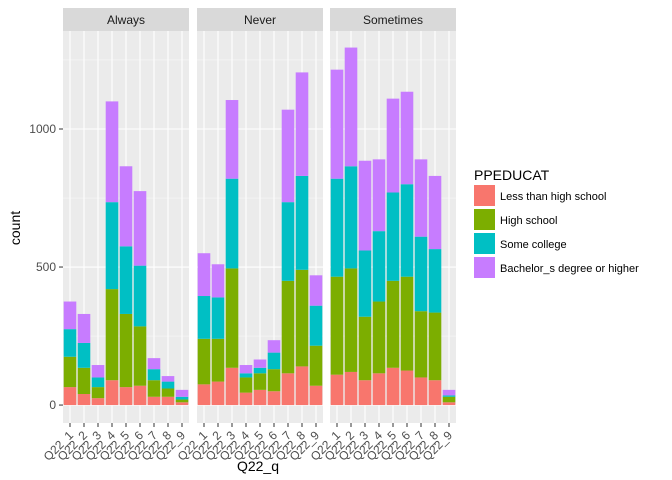  Describe the element at coordinates (52, 405) in the screenshot. I see `y-tick-label: 0` at that location.